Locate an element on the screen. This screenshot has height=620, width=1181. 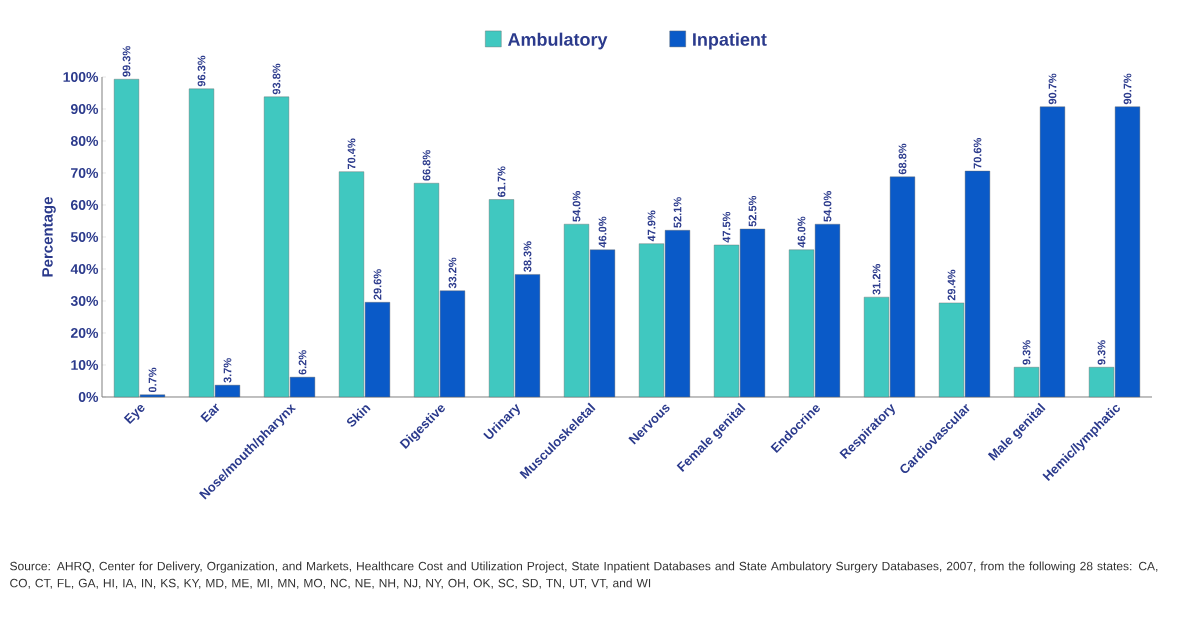
y-tick-label: 20% is located at coordinates (84, 333).